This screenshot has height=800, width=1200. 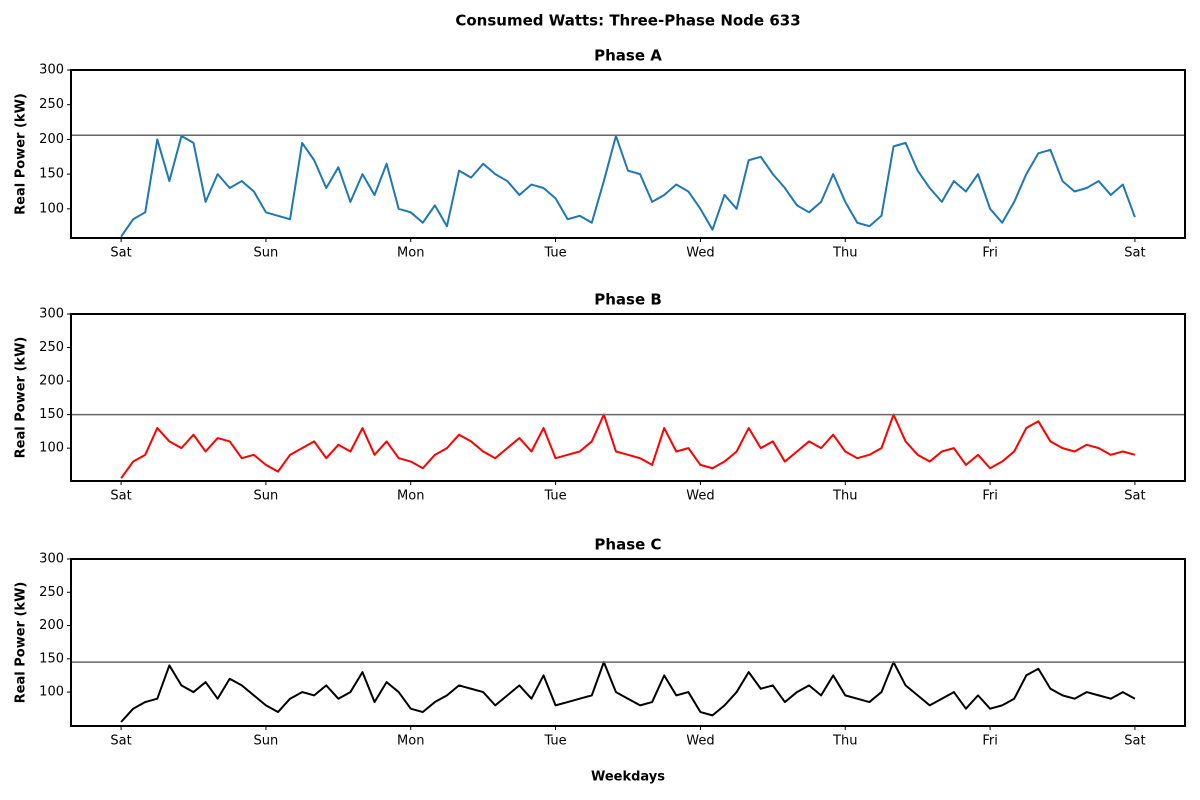 What do you see at coordinates (628, 56) in the screenshot?
I see `panel-title: Phase A` at bounding box center [628, 56].